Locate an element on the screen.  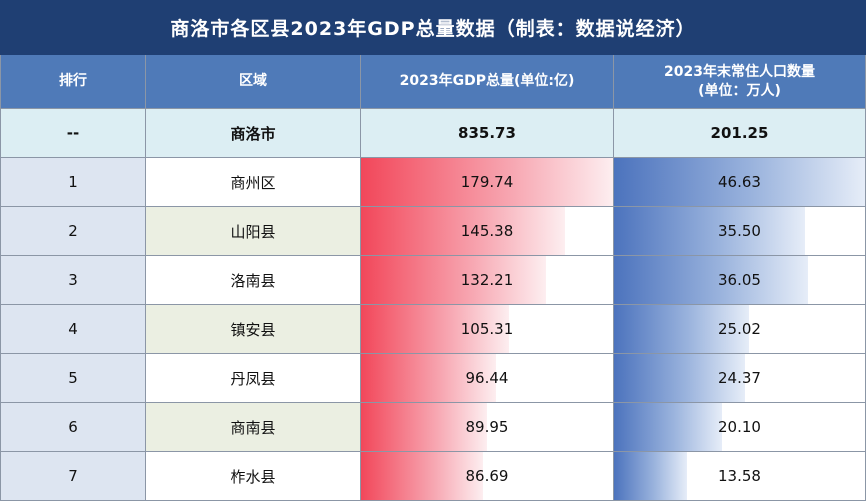
region-cell: 丹凤县 is located at coordinates (253, 378).